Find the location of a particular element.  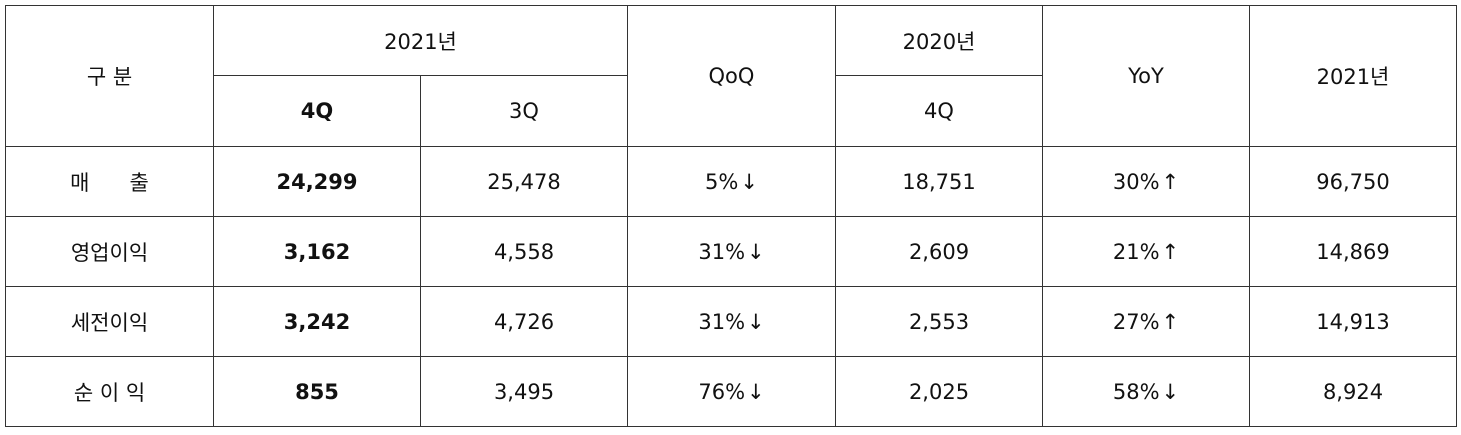

cell-qoq: 5%↓ is located at coordinates (731, 181).